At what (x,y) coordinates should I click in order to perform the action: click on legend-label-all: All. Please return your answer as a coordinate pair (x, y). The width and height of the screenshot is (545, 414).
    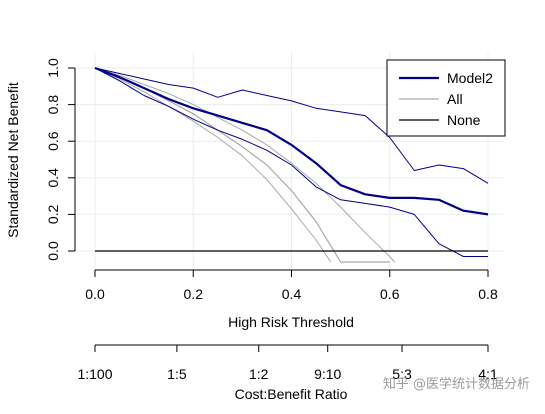
    Looking at the image, I should click on (455, 99).